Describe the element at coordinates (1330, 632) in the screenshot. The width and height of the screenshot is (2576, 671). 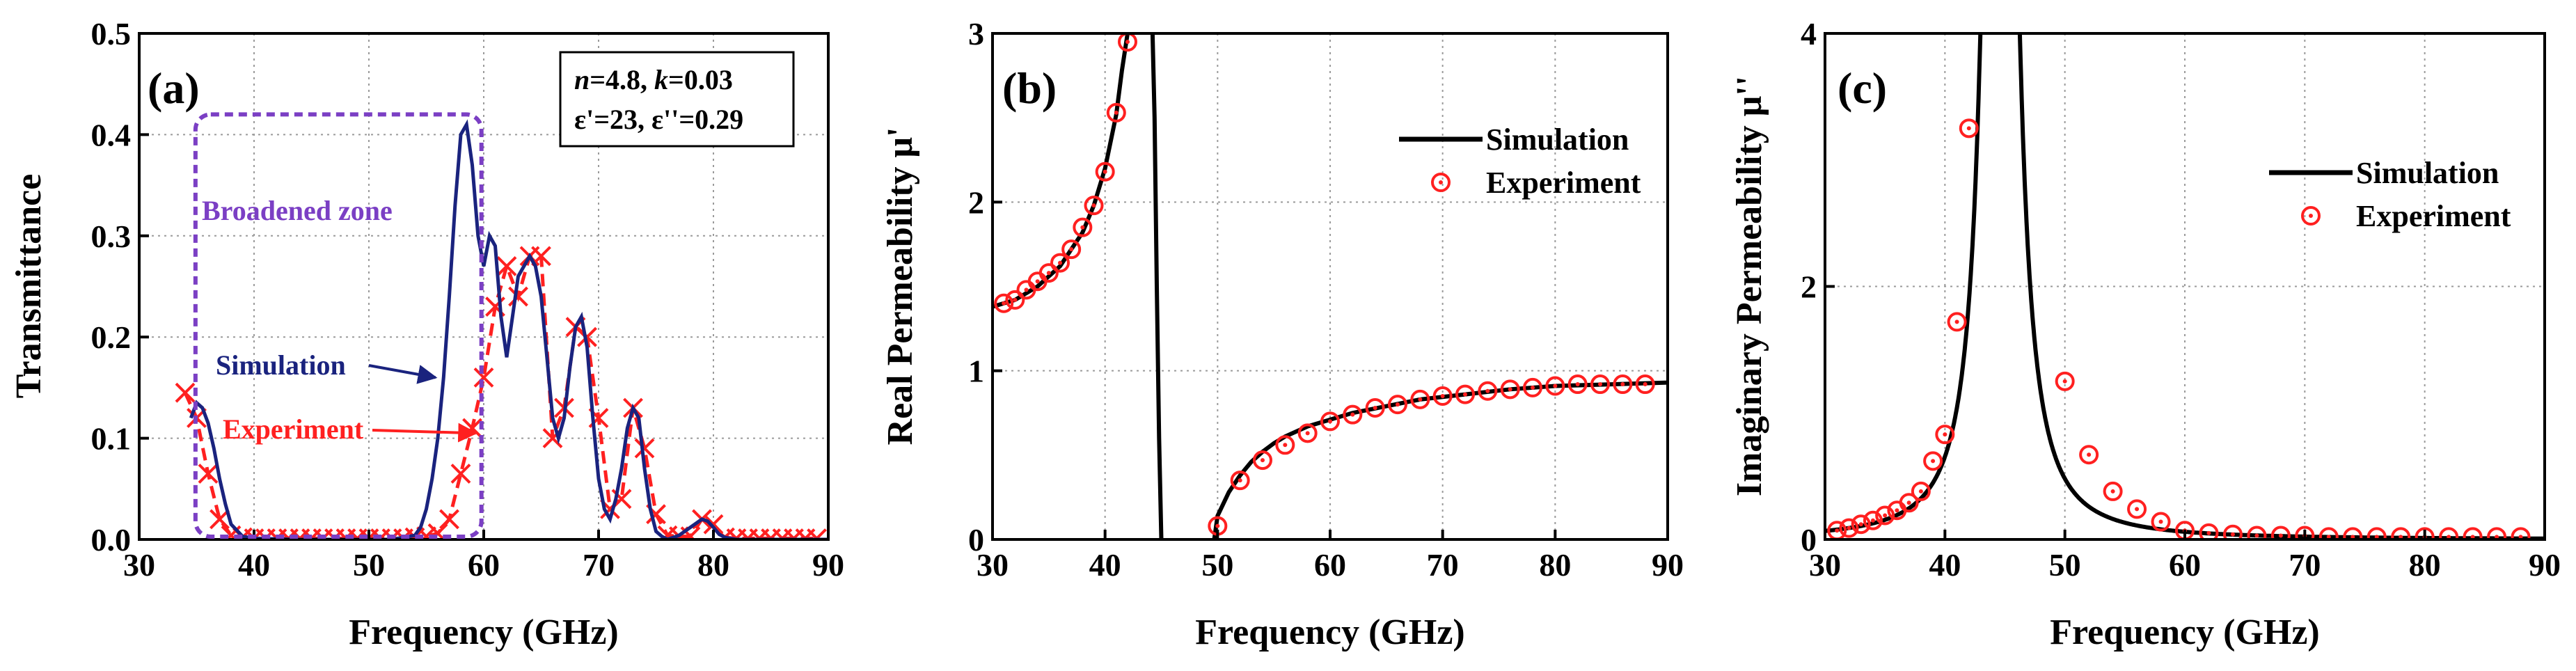
I see `x-axis-label-b: Frequency (GHz)` at that location.